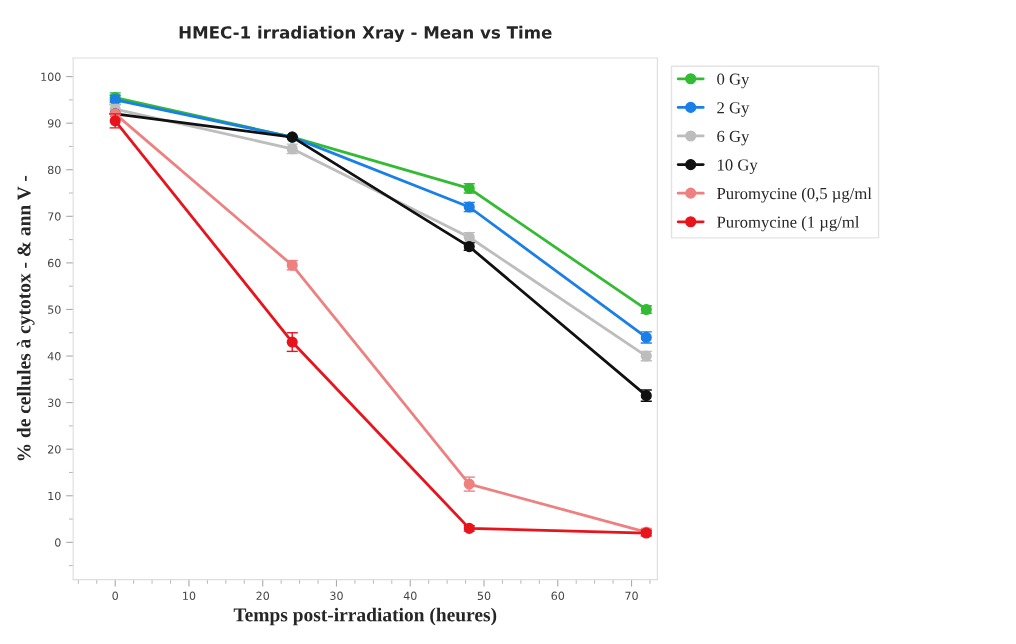  Describe the element at coordinates (365, 616) in the screenshot. I see `x-axis-title: Temps post-irradiation (heures)` at that location.